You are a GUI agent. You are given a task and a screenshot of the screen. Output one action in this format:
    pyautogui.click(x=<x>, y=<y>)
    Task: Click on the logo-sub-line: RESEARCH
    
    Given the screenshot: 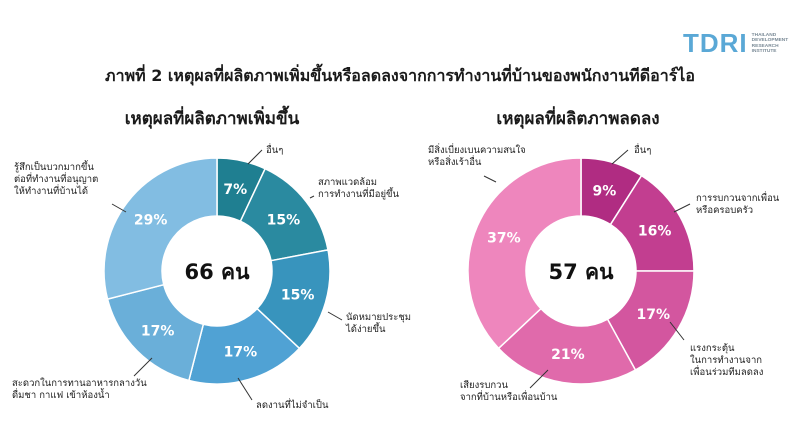 What is the action you would take?
    pyautogui.click(x=765, y=46)
    